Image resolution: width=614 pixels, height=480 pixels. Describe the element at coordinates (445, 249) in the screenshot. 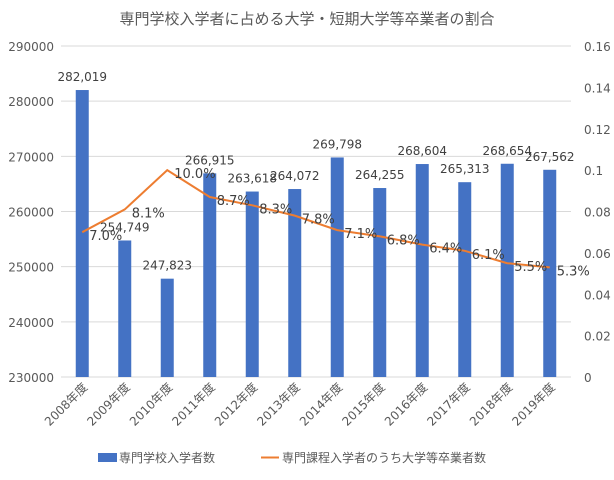

I see `line-data-label: 6.4%` at that location.